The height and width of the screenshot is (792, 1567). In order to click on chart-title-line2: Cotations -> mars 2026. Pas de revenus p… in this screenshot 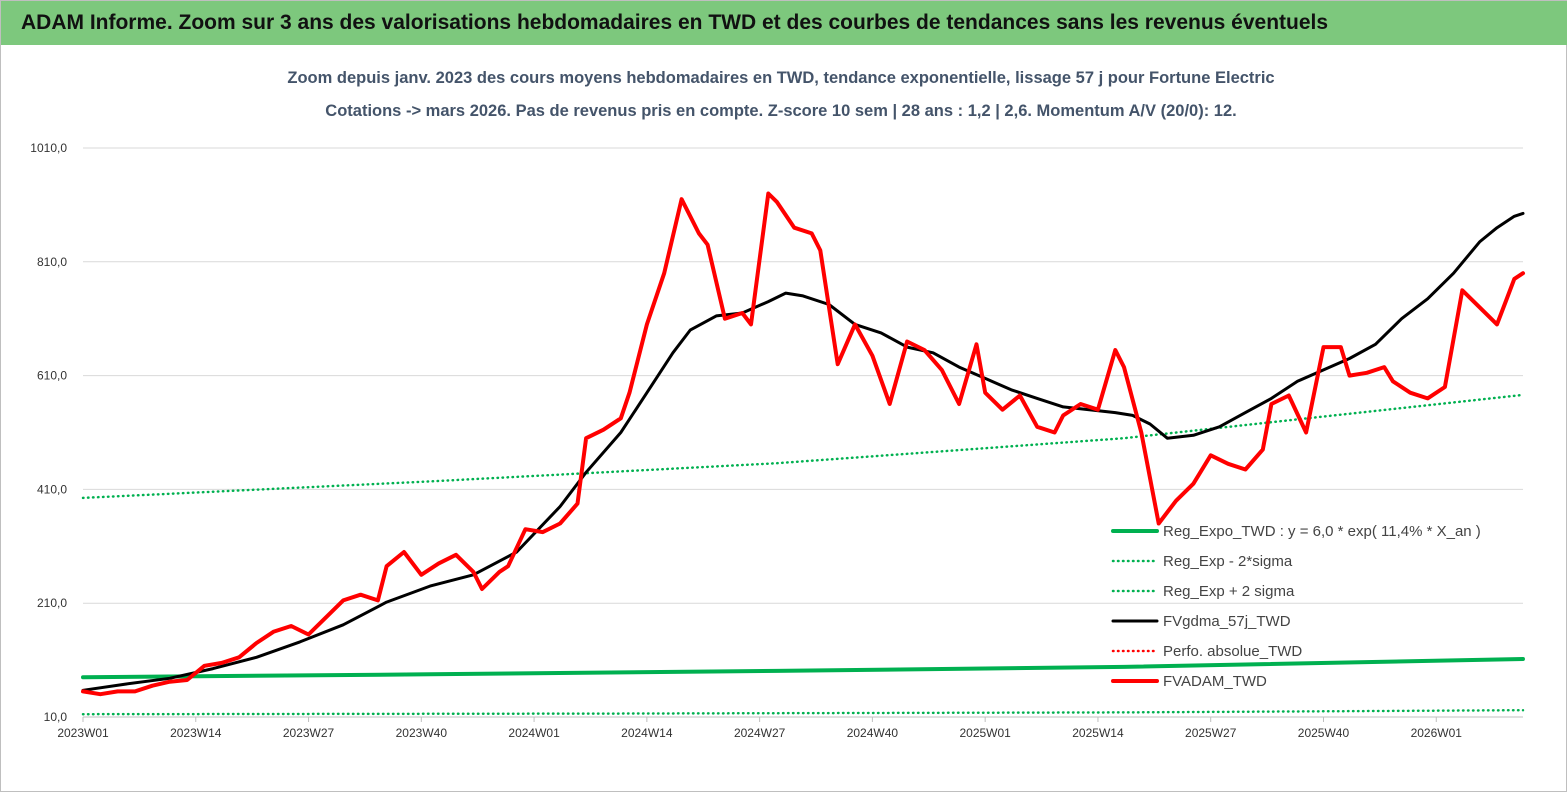, I will do `click(780, 111)`.